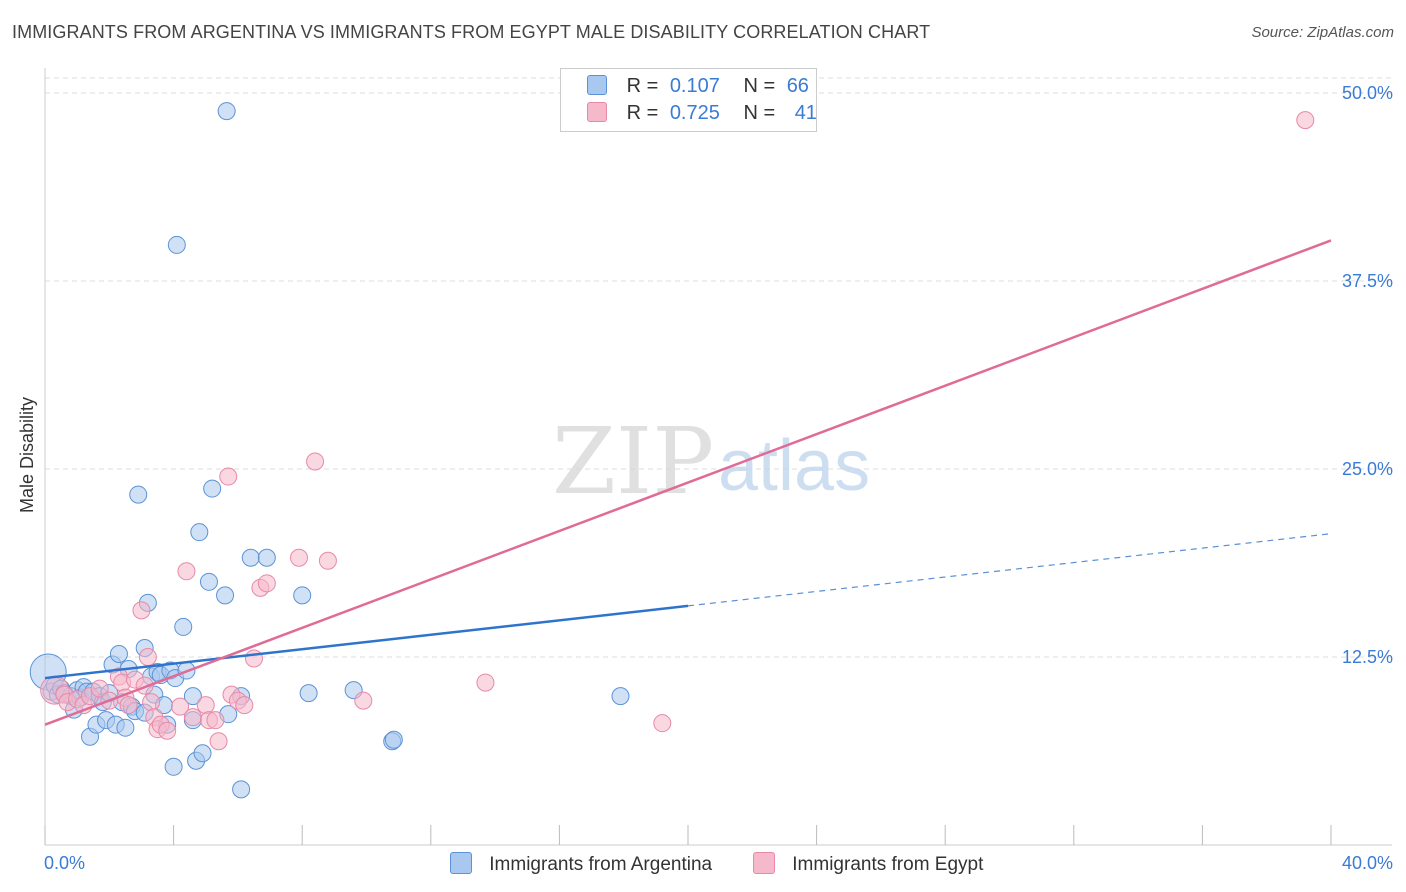  What do you see at coordinates (797, 86) in the screenshot?
I see `n-value: 66` at bounding box center [797, 86].